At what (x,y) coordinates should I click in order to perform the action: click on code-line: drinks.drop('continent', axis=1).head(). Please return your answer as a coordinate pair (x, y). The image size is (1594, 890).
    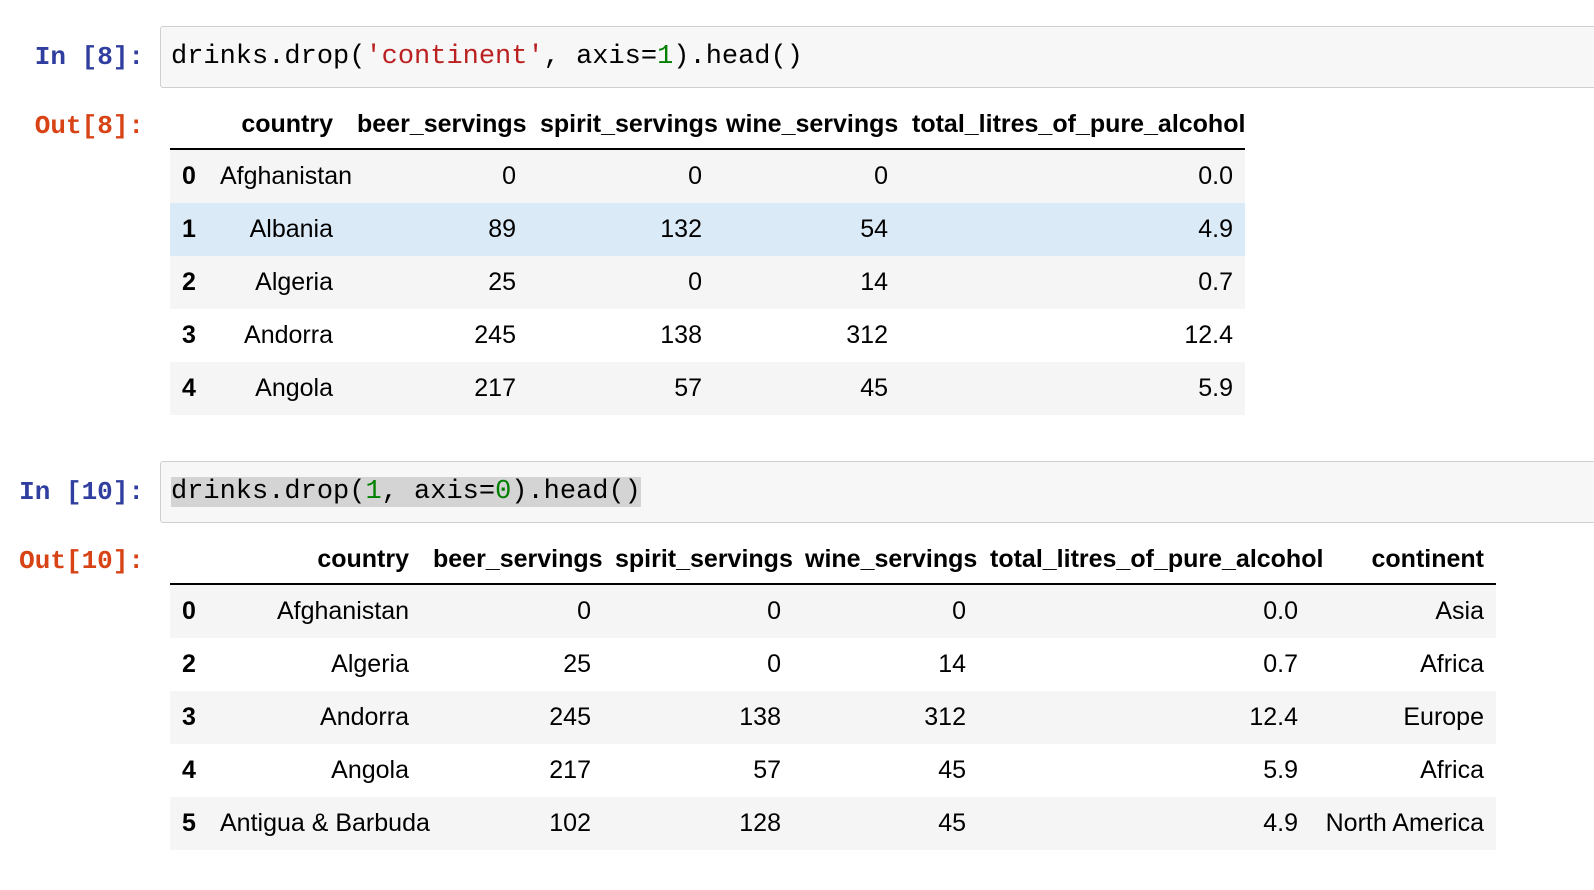
    Looking at the image, I should click on (878, 57).